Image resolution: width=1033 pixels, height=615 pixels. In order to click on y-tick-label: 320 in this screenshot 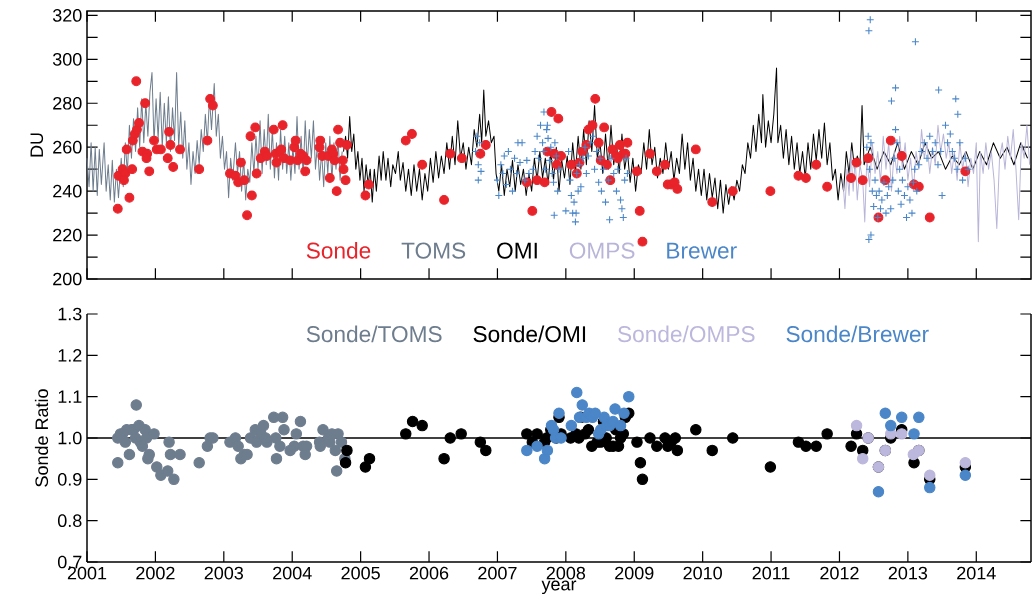, I will do `click(67, 15)`.